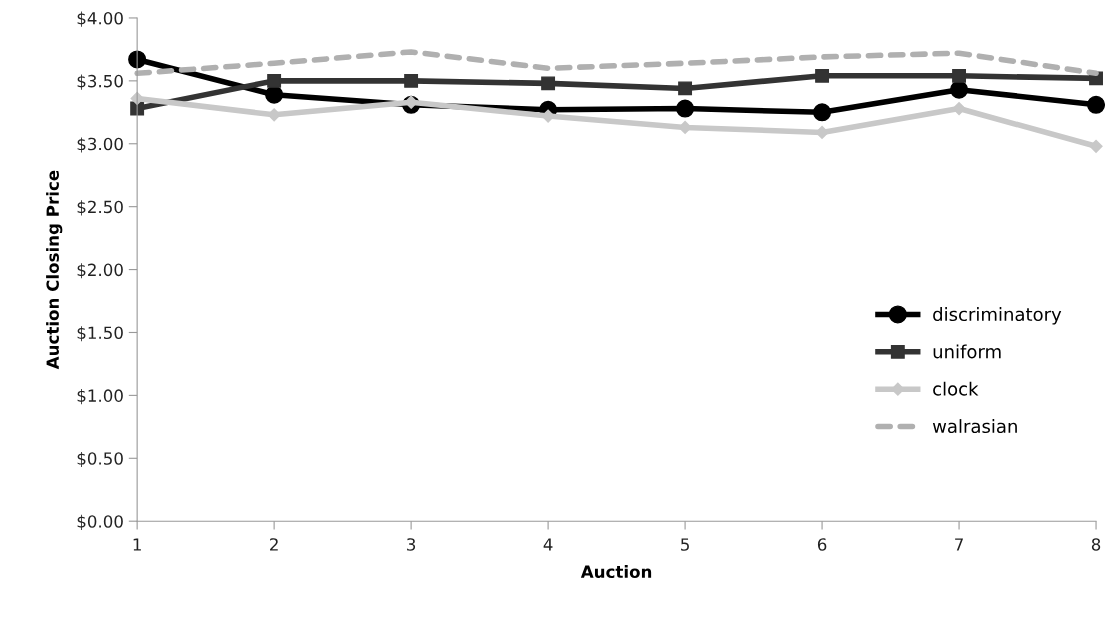 The height and width of the screenshot is (619, 1106). Describe the element at coordinates (100, 82) in the screenshot. I see `y-tick-label: $3.50` at that location.